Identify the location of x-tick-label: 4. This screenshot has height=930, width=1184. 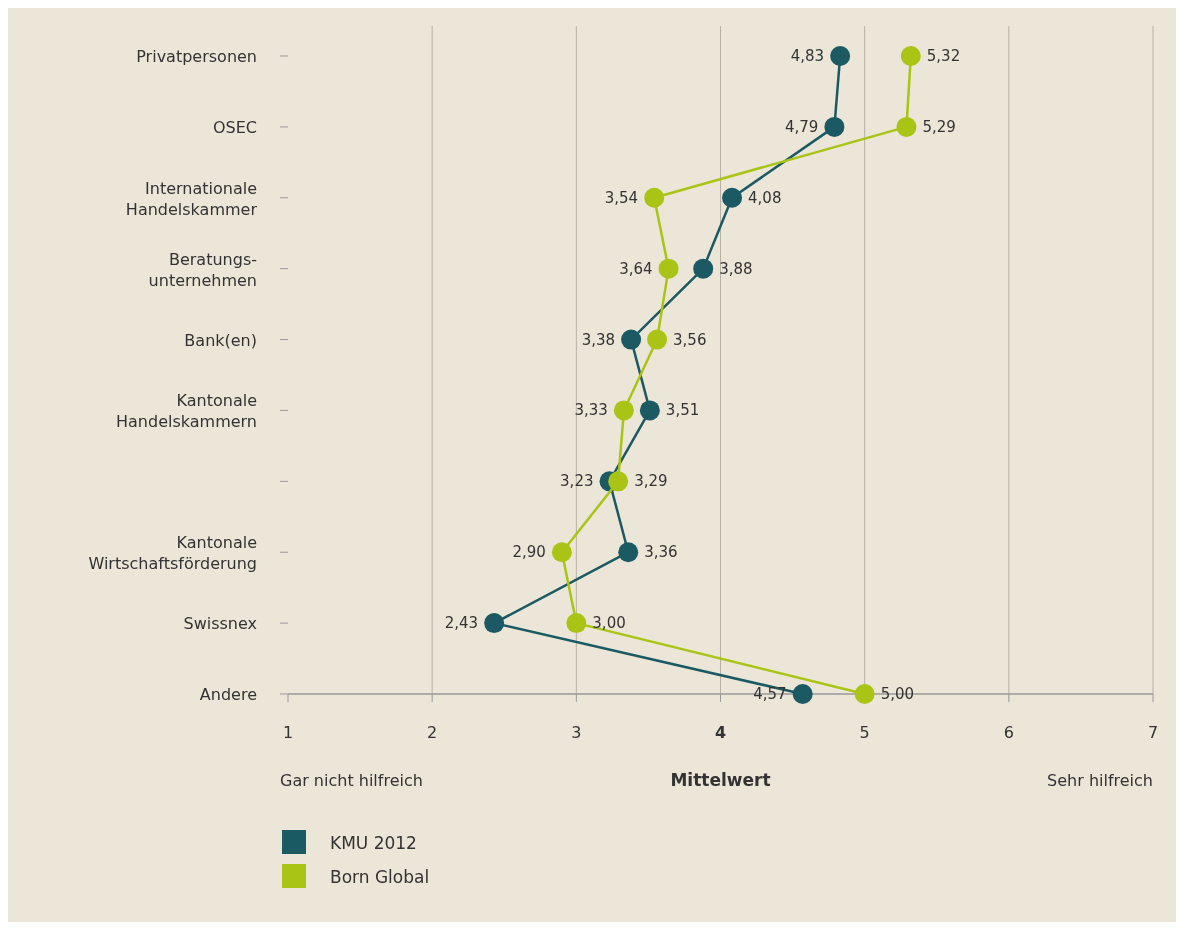
(720, 732).